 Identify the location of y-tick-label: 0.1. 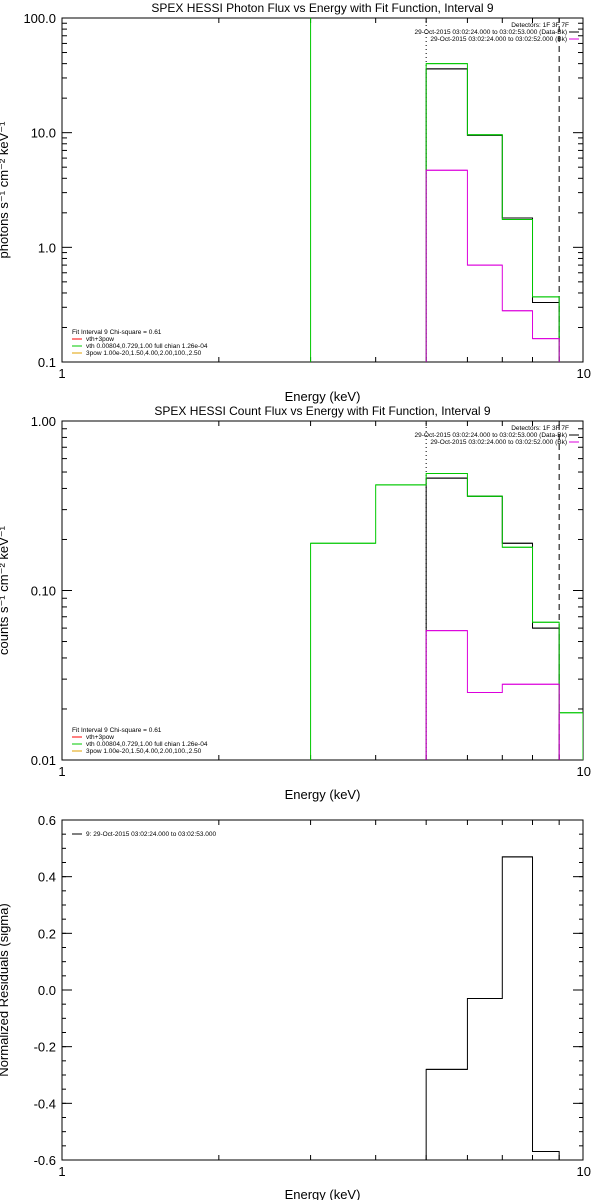
(47, 362).